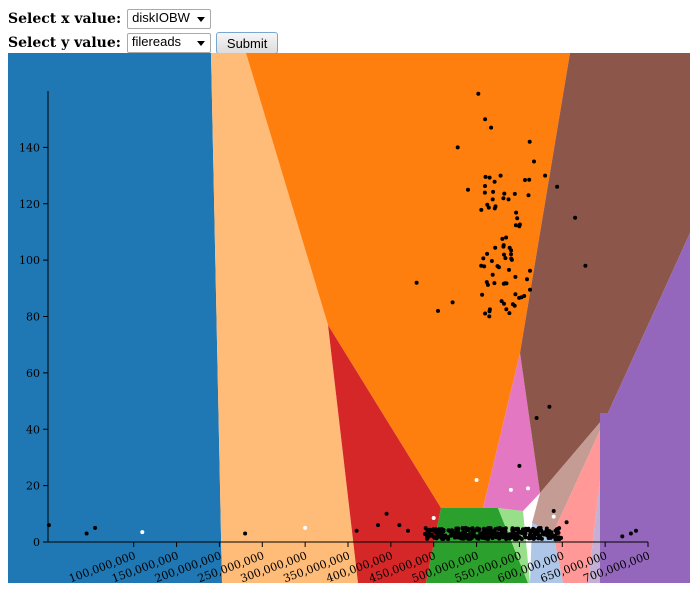 The image size is (700, 595). What do you see at coordinates (29, 204) in the screenshot?
I see `y-tick-label: 120` at bounding box center [29, 204].